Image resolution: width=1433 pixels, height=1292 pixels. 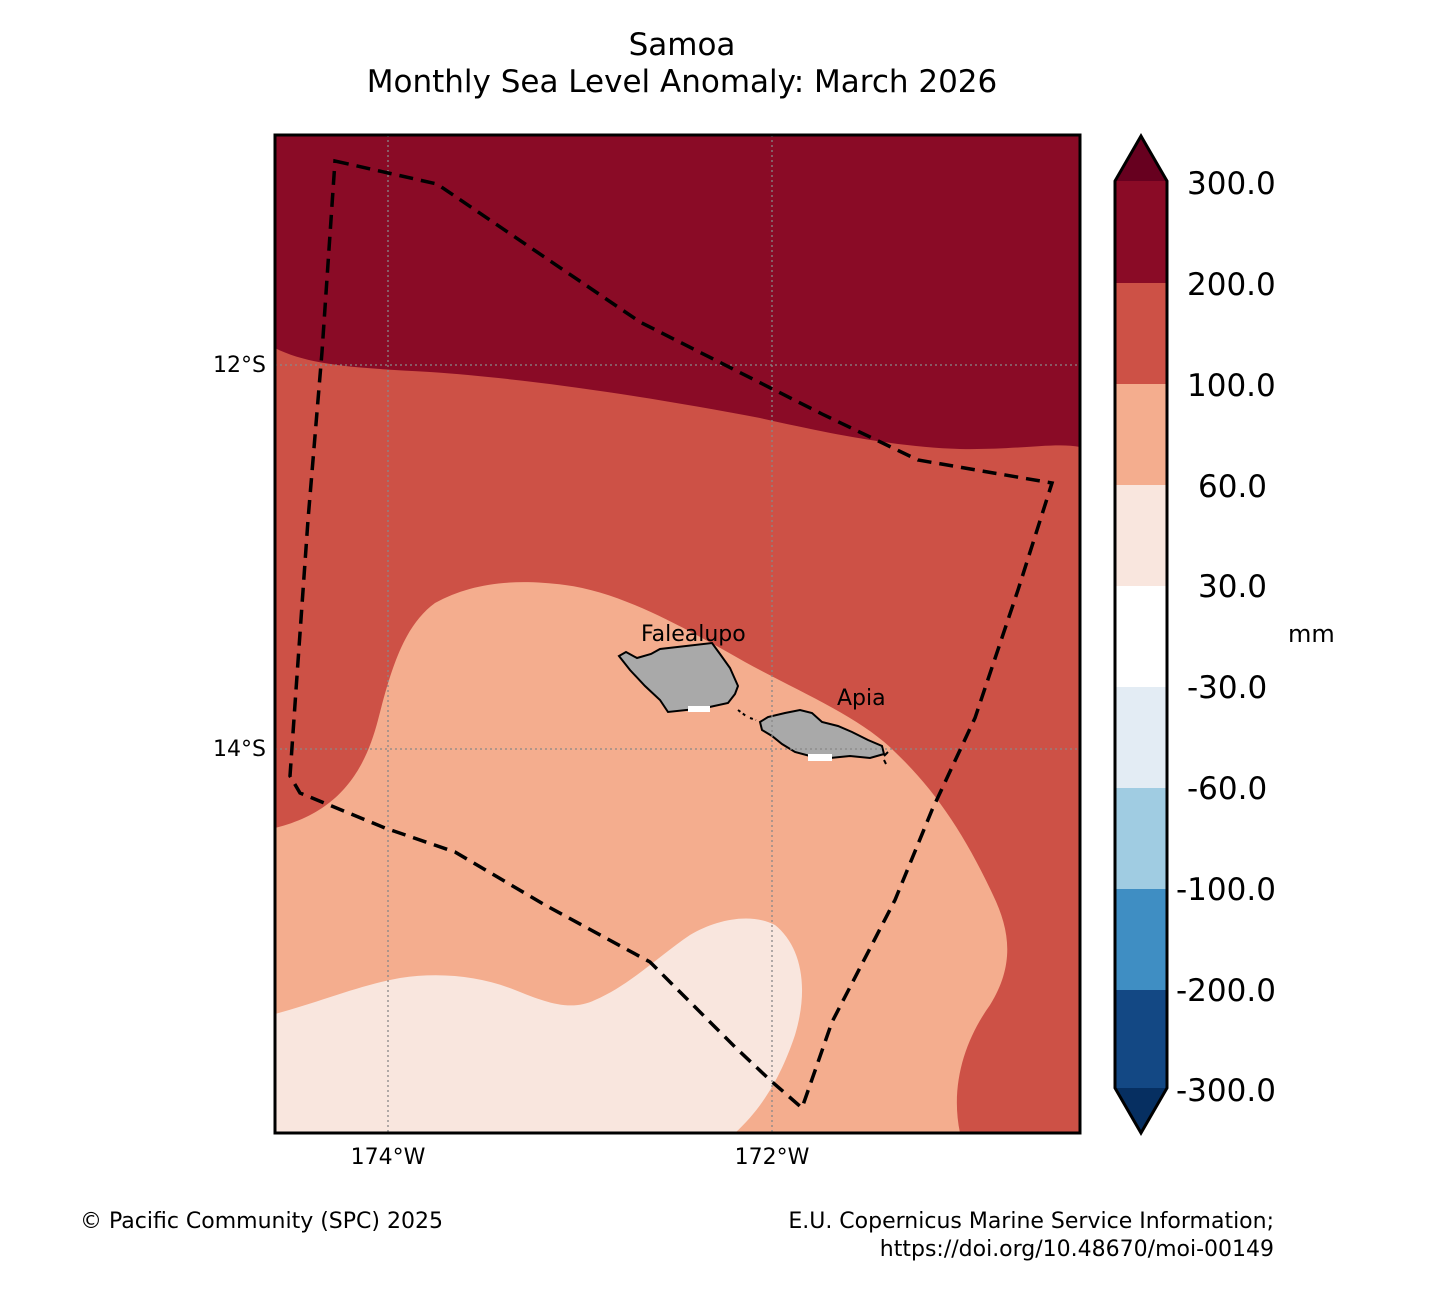 What do you see at coordinates (747, 715) in the screenshot?
I see `strait-line` at bounding box center [747, 715].